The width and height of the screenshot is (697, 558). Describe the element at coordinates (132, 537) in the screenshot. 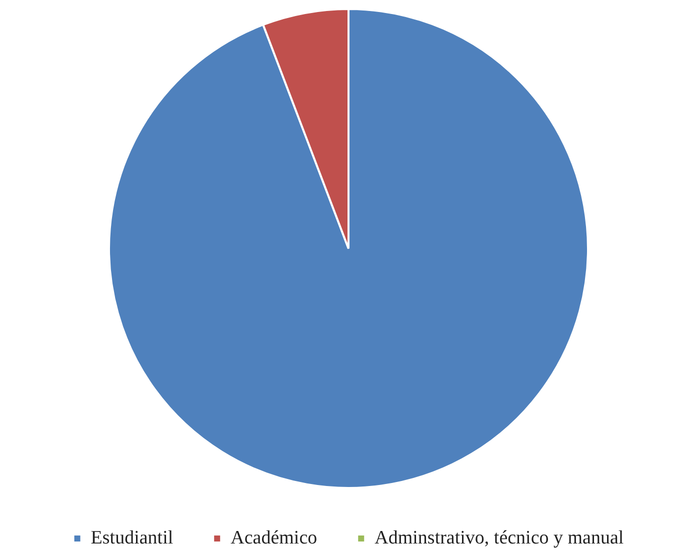

I see `legend-label: Estudiantil` at that location.